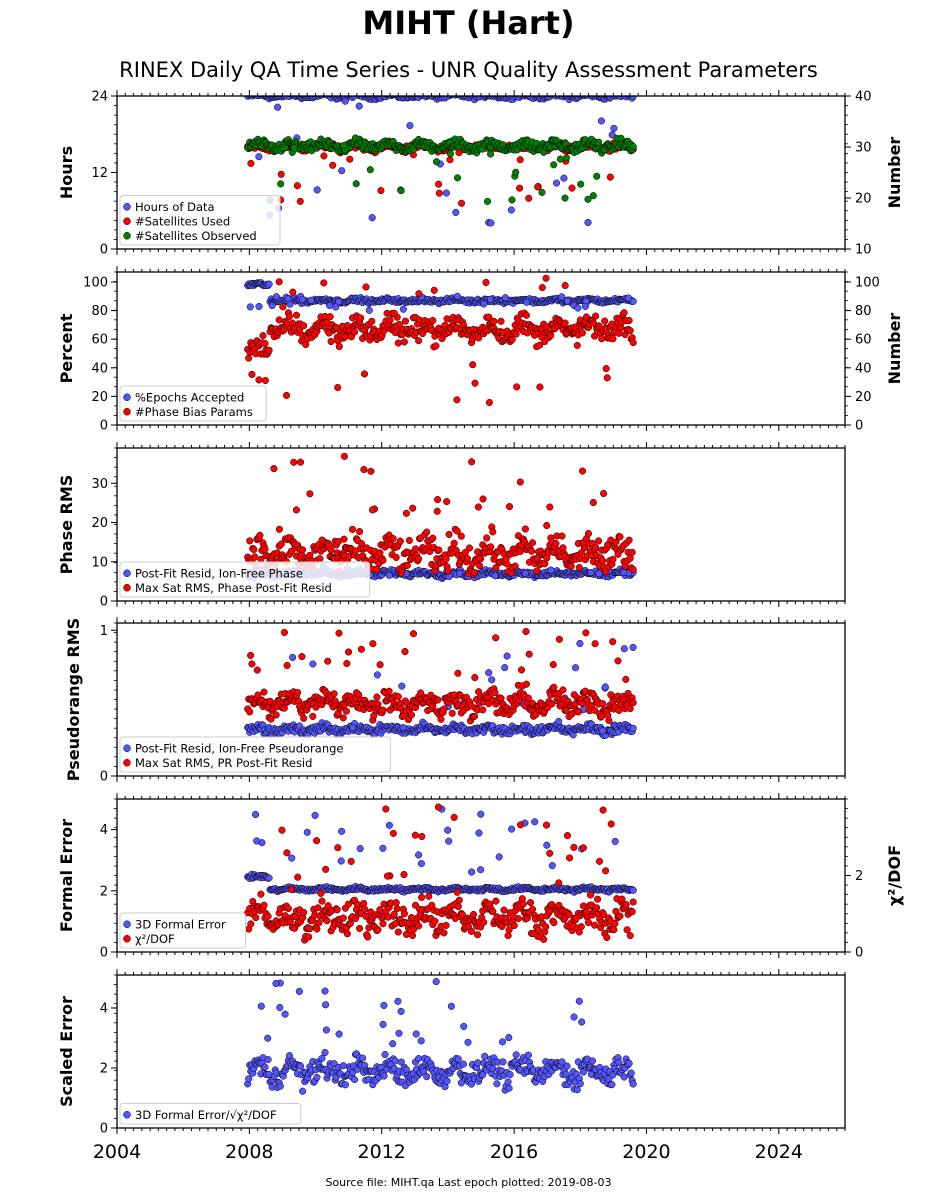 This screenshot has width=937, height=1200. I want to click on y-tick-label: 4, so click(104, 830).